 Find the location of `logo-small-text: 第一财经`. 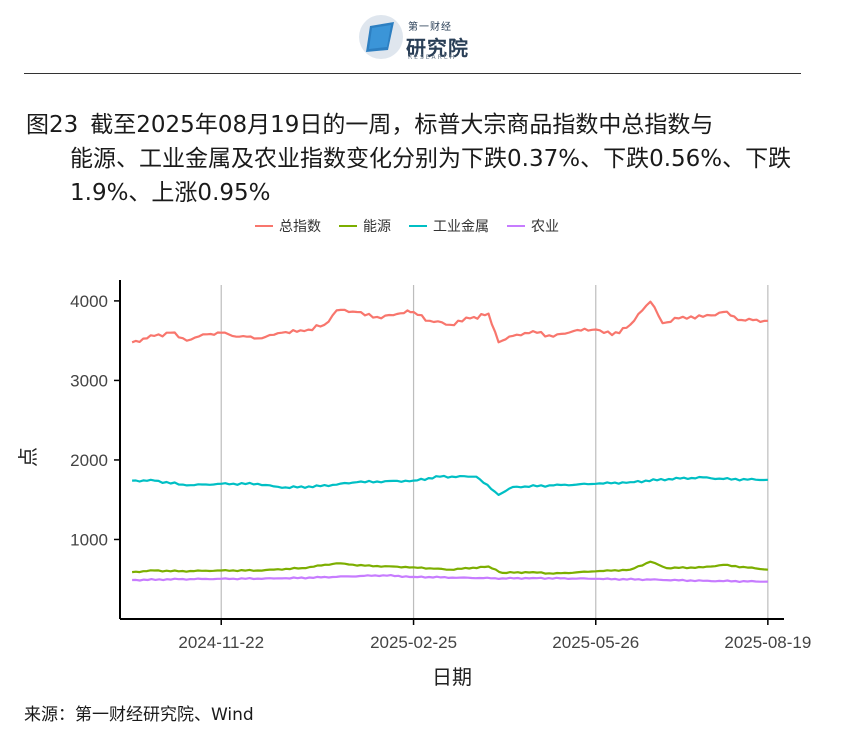

logo-small-text: 第一财经 is located at coordinates (430, 27).